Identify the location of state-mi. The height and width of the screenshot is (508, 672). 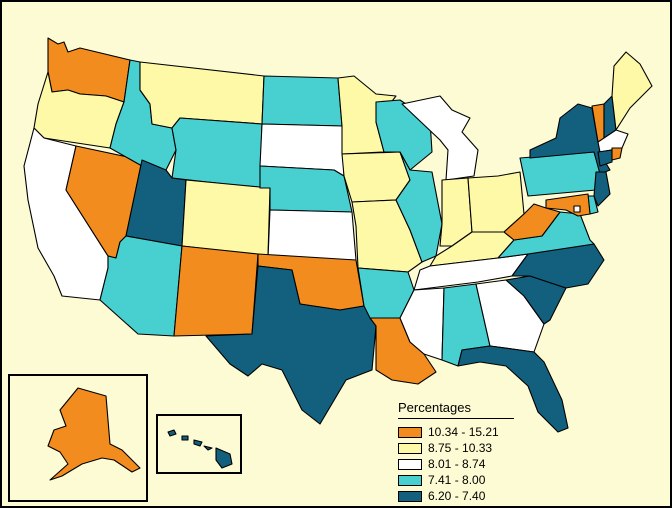
(440, 138).